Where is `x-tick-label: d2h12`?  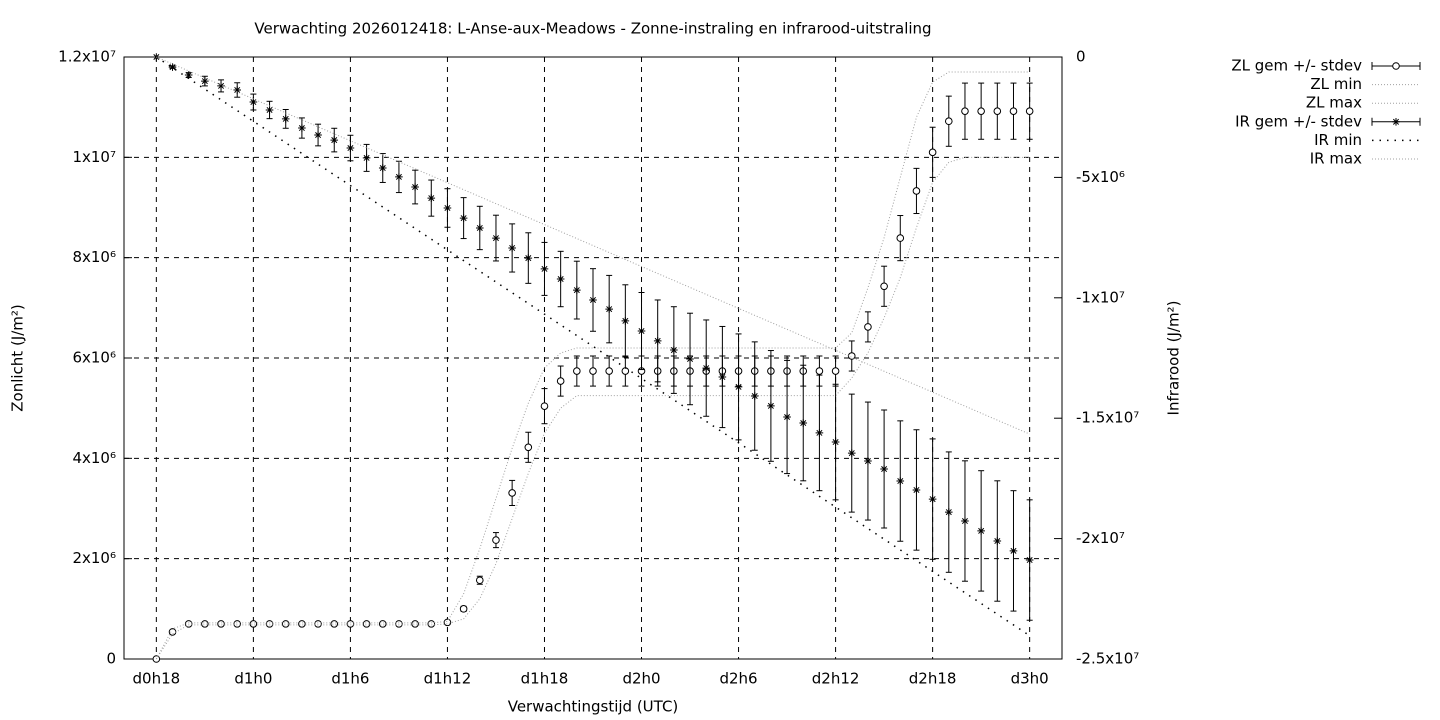
x-tick-label: d2h12 is located at coordinates (836, 679).